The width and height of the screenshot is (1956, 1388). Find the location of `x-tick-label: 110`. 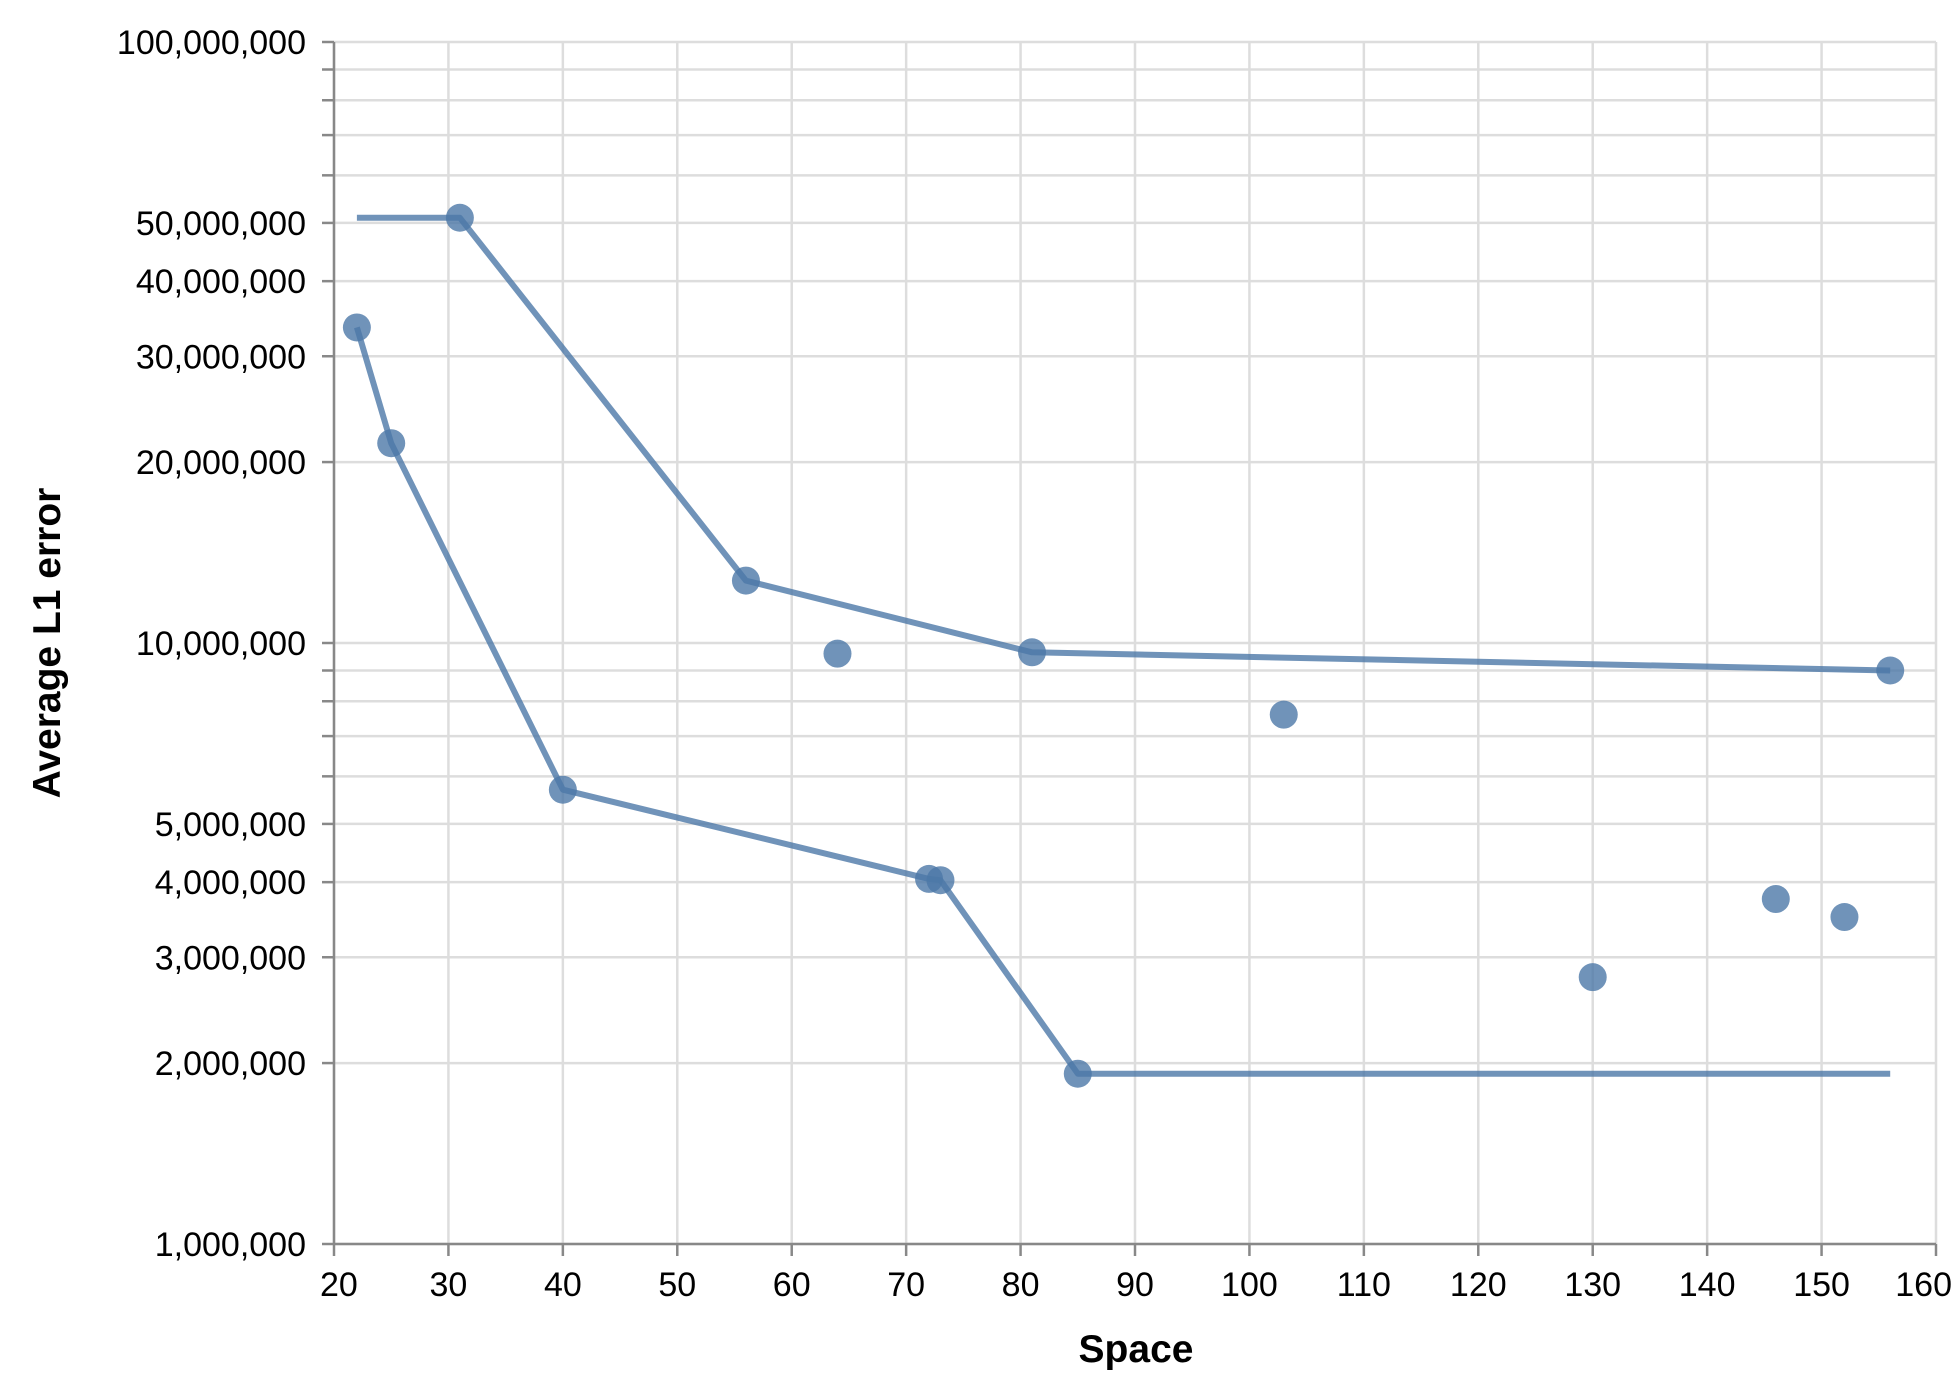

x-tick-label: 110 is located at coordinates (1364, 1285).